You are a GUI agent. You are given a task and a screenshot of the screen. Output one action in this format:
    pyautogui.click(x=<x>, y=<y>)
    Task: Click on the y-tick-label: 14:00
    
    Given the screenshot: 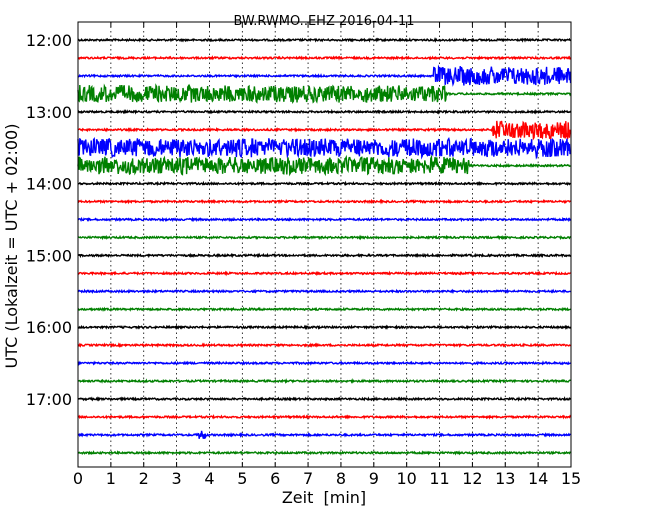 What is the action you would take?
    pyautogui.click(x=49, y=184)
    